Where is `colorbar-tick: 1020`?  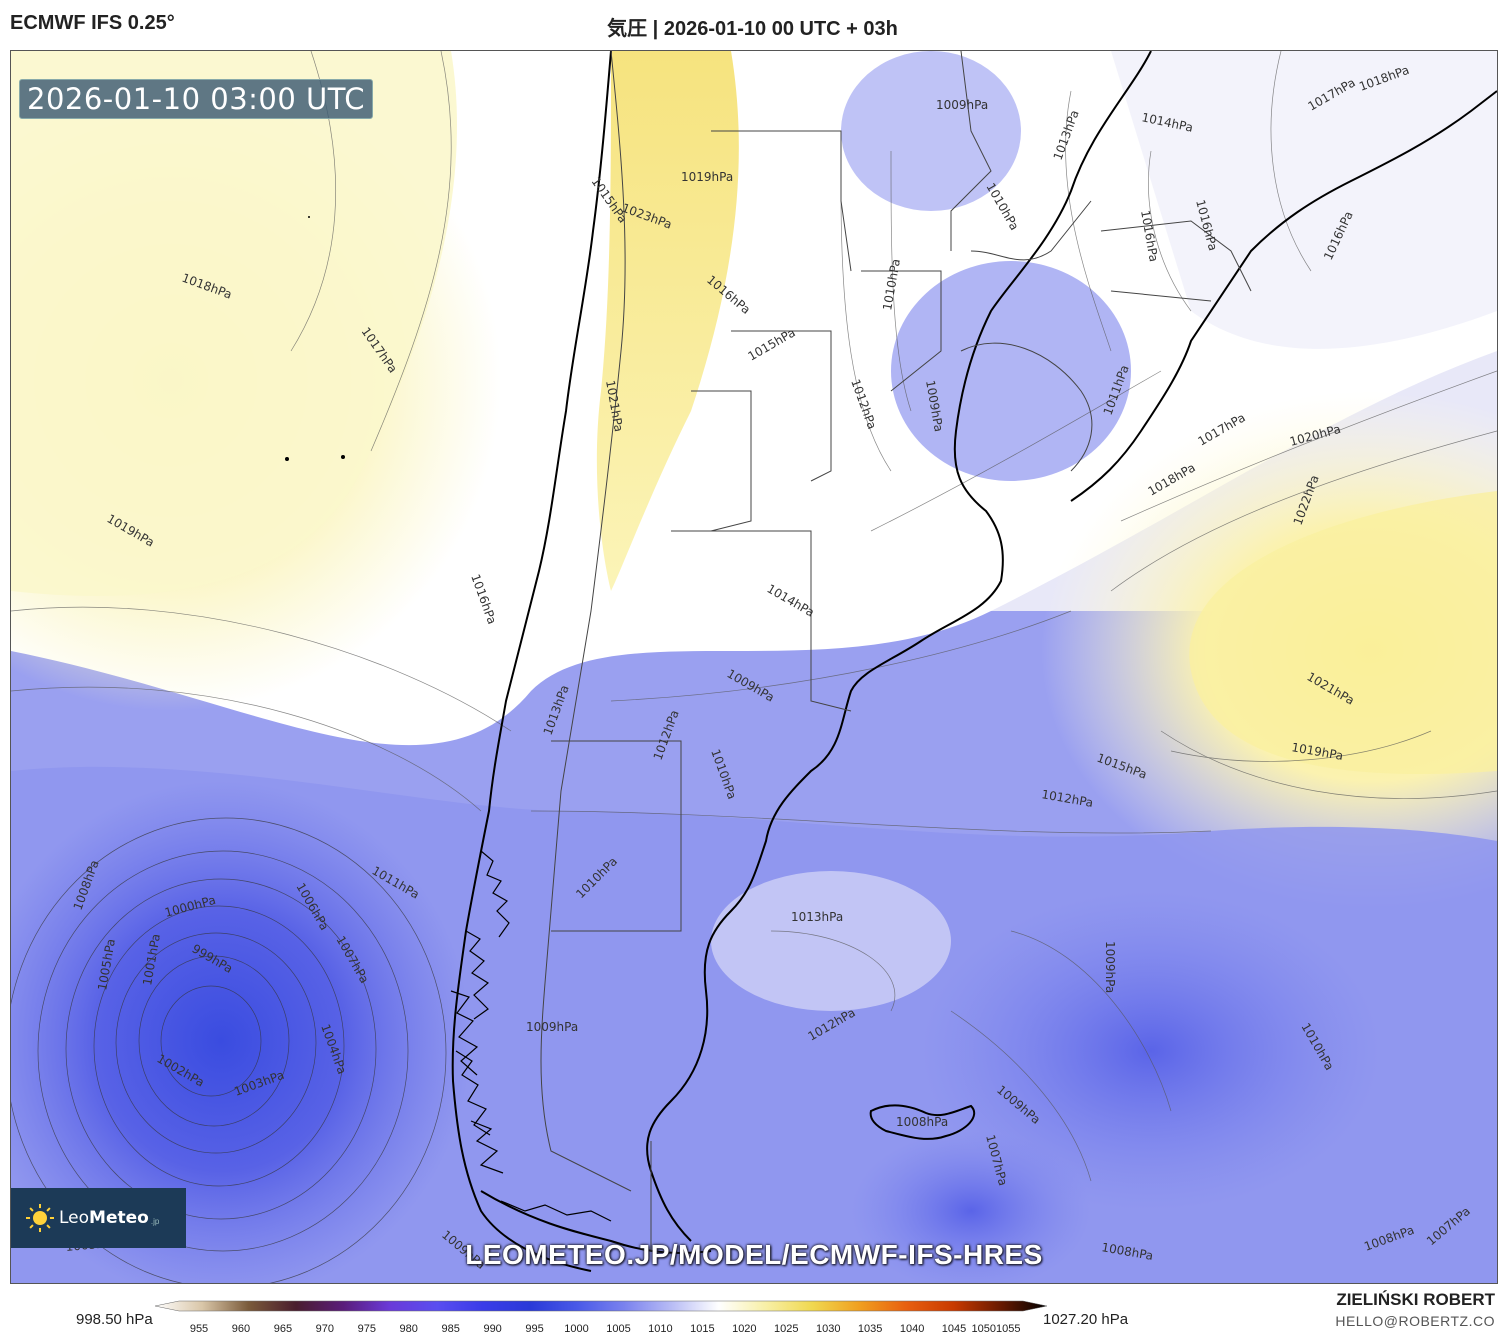 colorbar-tick: 1020 is located at coordinates (744, 1329).